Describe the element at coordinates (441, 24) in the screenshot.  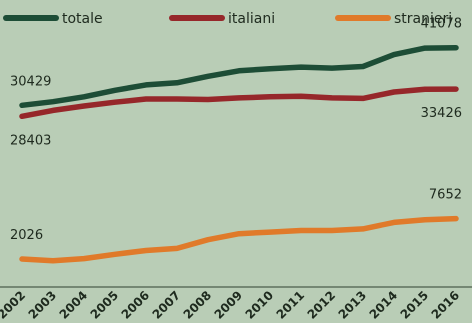
I see `data-label-totale-end: 41078` at that location.